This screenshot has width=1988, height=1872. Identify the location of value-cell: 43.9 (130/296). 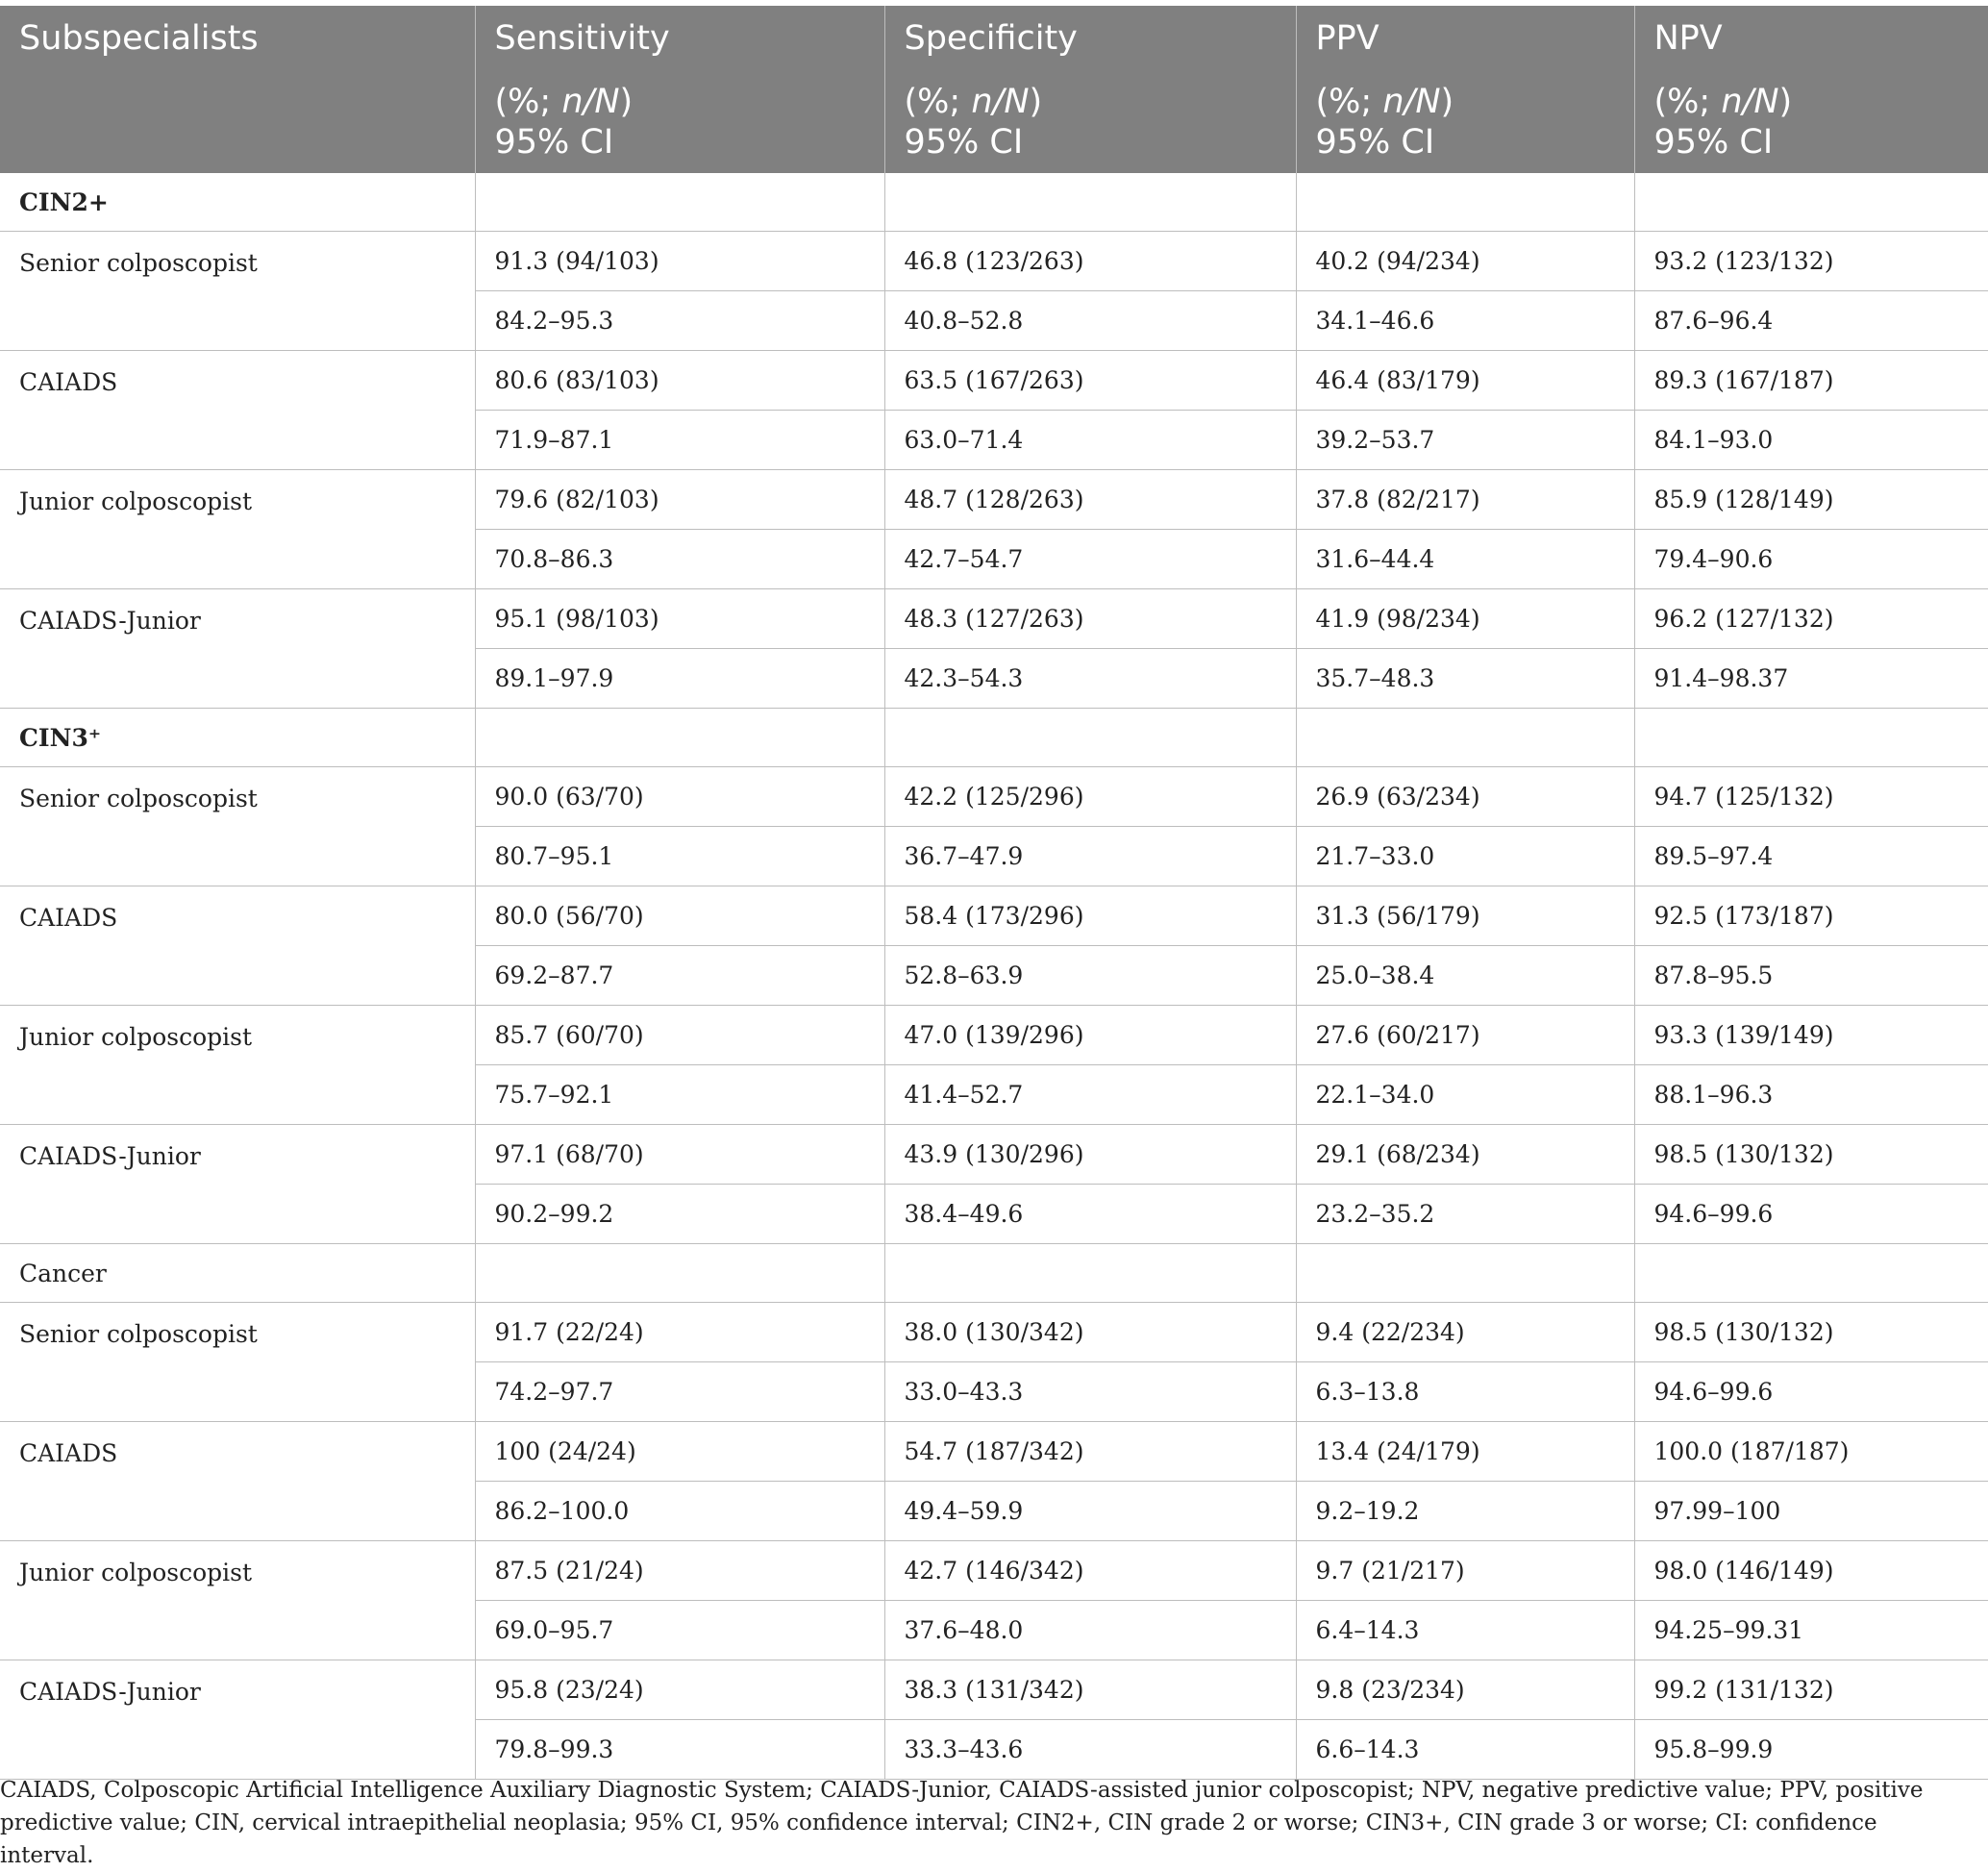
(1089, 1155).